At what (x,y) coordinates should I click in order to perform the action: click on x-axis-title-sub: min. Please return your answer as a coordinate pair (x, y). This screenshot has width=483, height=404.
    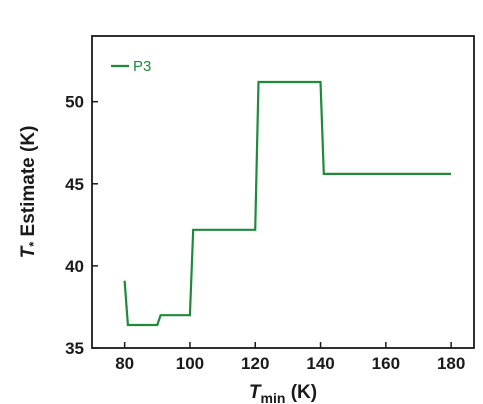
    Looking at the image, I should click on (273, 397).